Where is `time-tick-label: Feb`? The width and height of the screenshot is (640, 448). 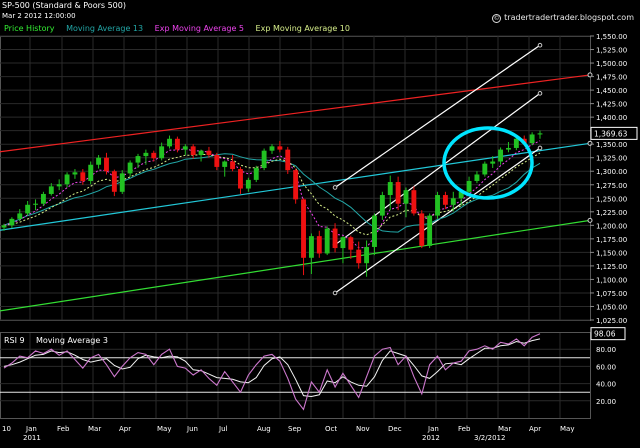 time-tick-label: Feb is located at coordinates (63, 429).